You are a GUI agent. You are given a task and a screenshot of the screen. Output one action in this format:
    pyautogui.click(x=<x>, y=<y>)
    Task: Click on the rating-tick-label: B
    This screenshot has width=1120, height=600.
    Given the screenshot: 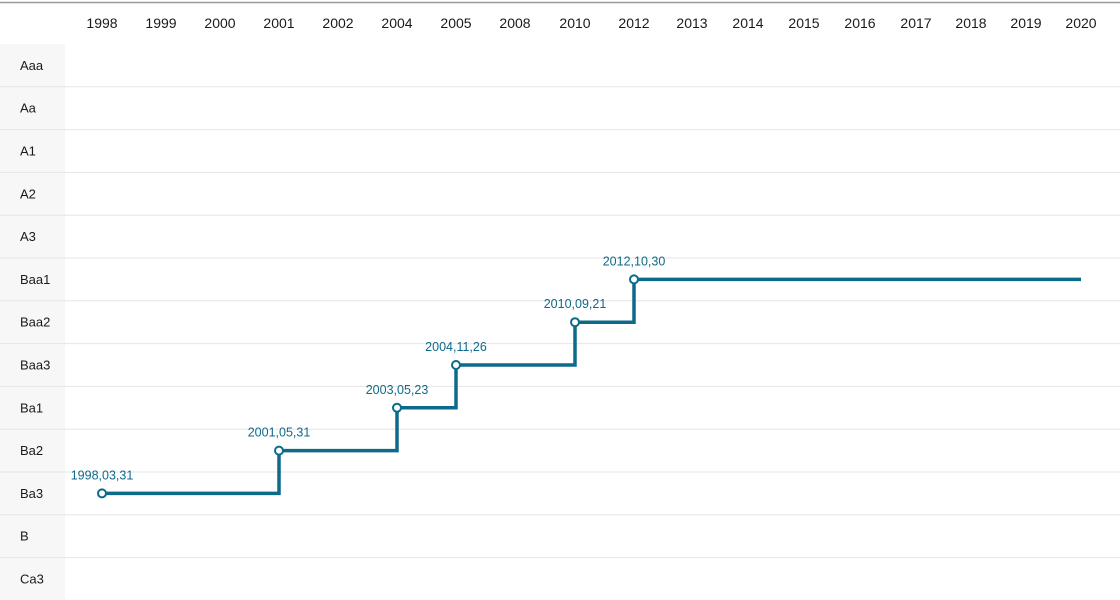 What is the action you would take?
    pyautogui.click(x=24, y=536)
    